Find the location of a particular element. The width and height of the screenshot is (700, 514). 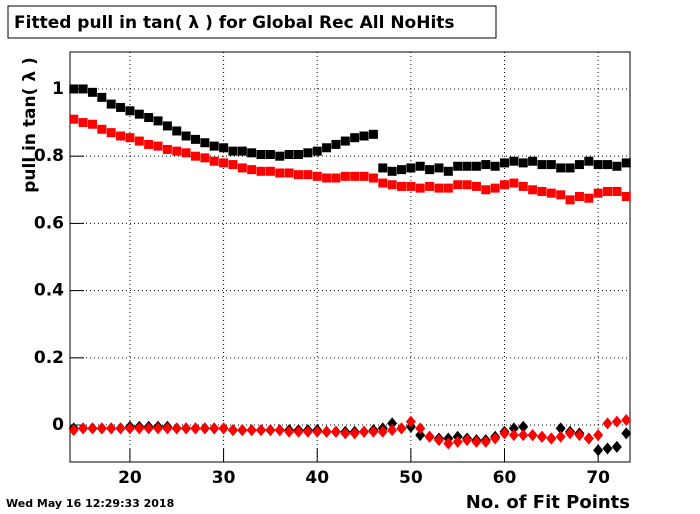

x-axis-label: No. of Fit Points is located at coordinates (548, 502).